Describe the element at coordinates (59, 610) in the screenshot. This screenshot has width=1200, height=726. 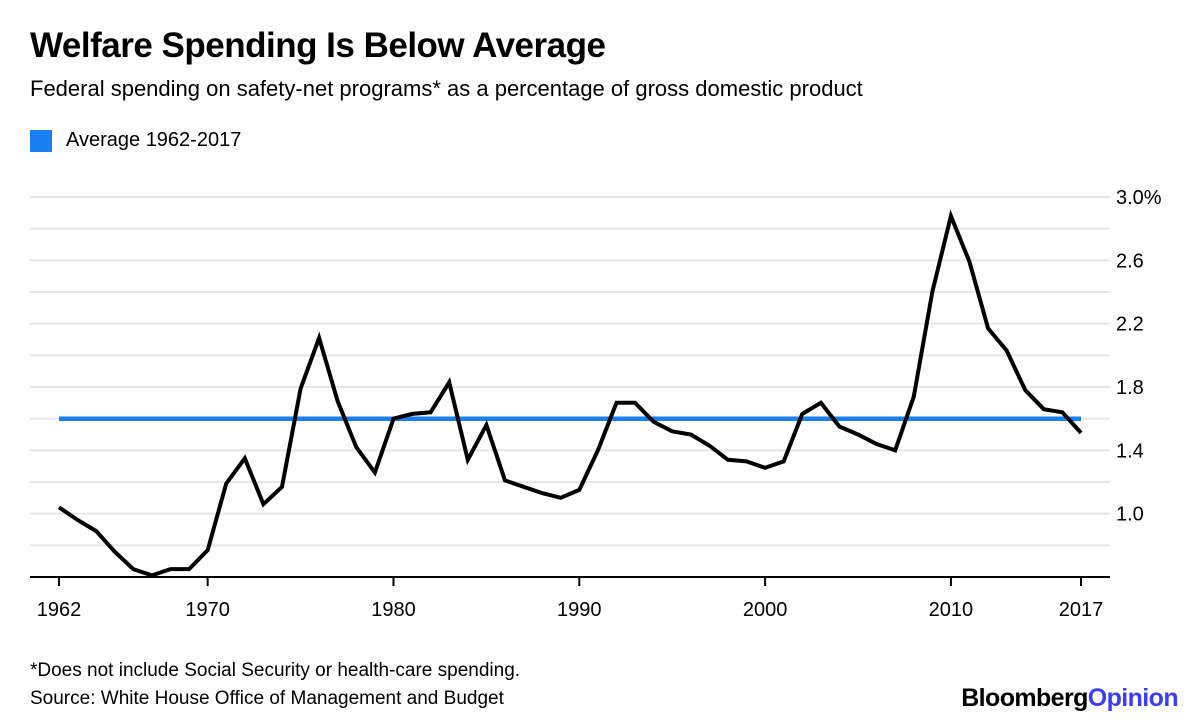
I see `x-tick-label: 1962` at that location.